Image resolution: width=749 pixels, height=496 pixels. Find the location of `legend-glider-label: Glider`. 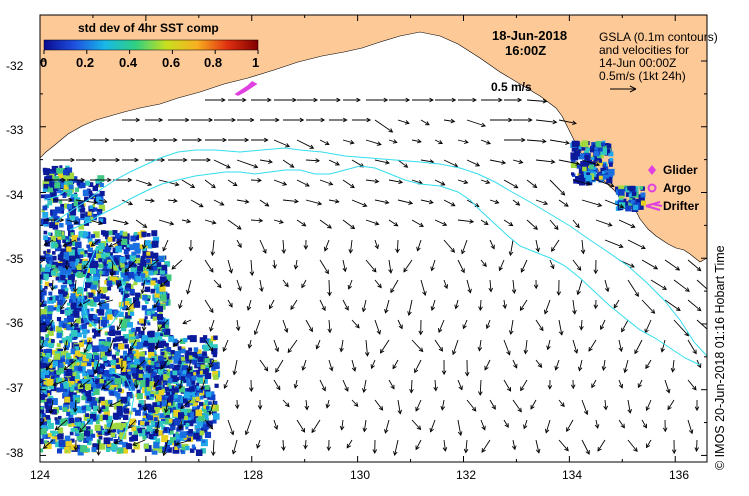

legend-glider-label: Glider is located at coordinates (680, 170).